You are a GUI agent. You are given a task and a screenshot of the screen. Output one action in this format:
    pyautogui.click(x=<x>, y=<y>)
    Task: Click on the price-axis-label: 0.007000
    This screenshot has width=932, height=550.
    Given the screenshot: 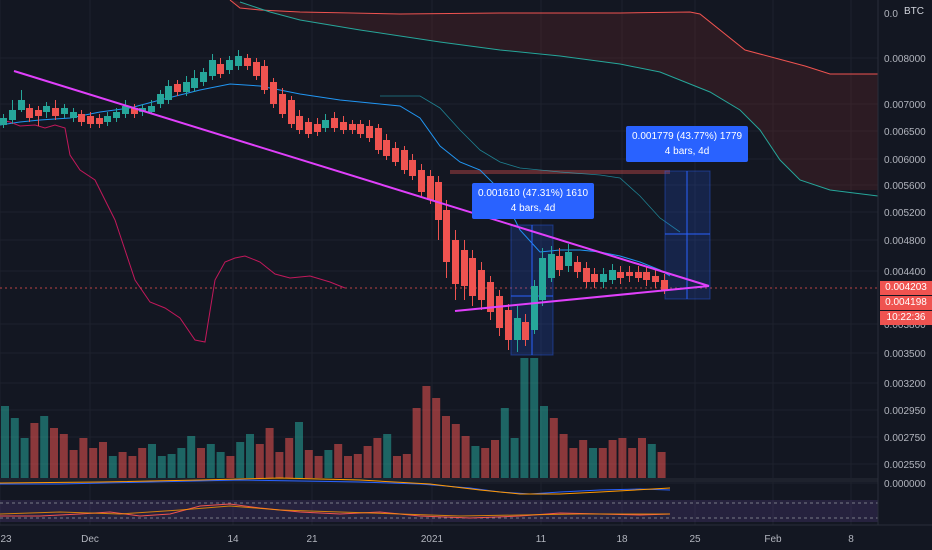 What is the action you would take?
    pyautogui.click(x=905, y=105)
    